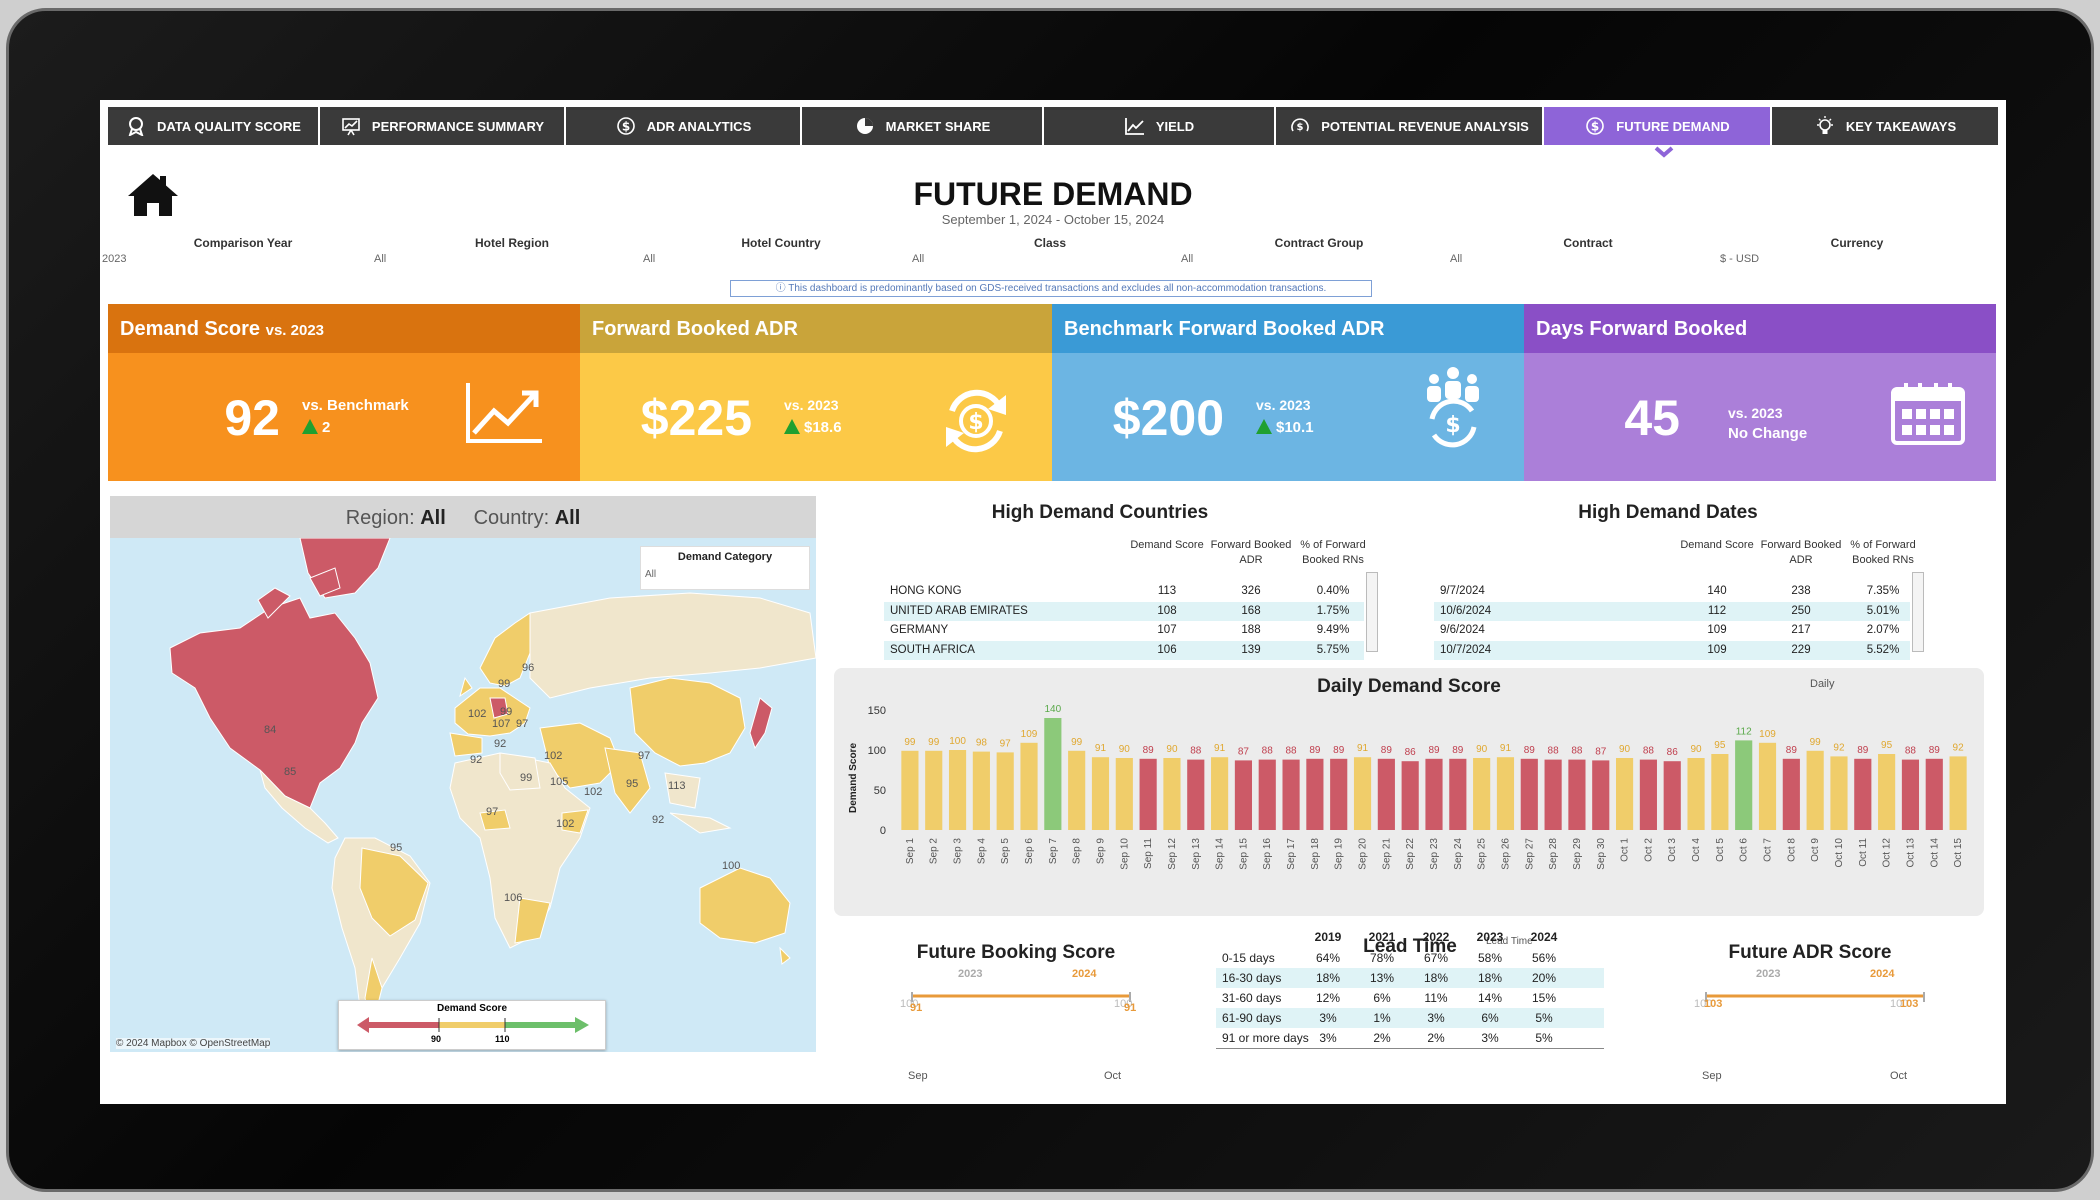 The height and width of the screenshot is (1200, 2100). I want to click on x-tick-label: Oct 6, so click(1744, 850).